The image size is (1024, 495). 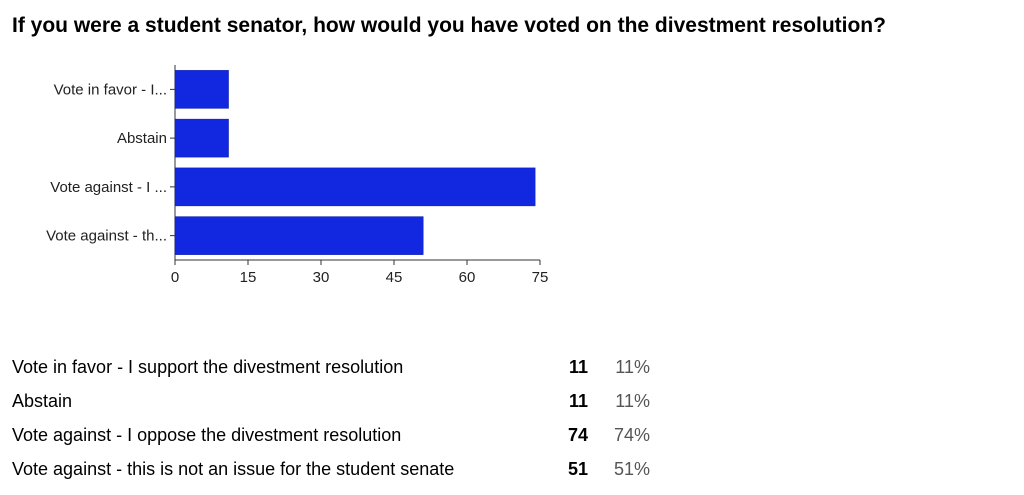 What do you see at coordinates (321, 277) in the screenshot?
I see `x-tick-label: 30` at bounding box center [321, 277].